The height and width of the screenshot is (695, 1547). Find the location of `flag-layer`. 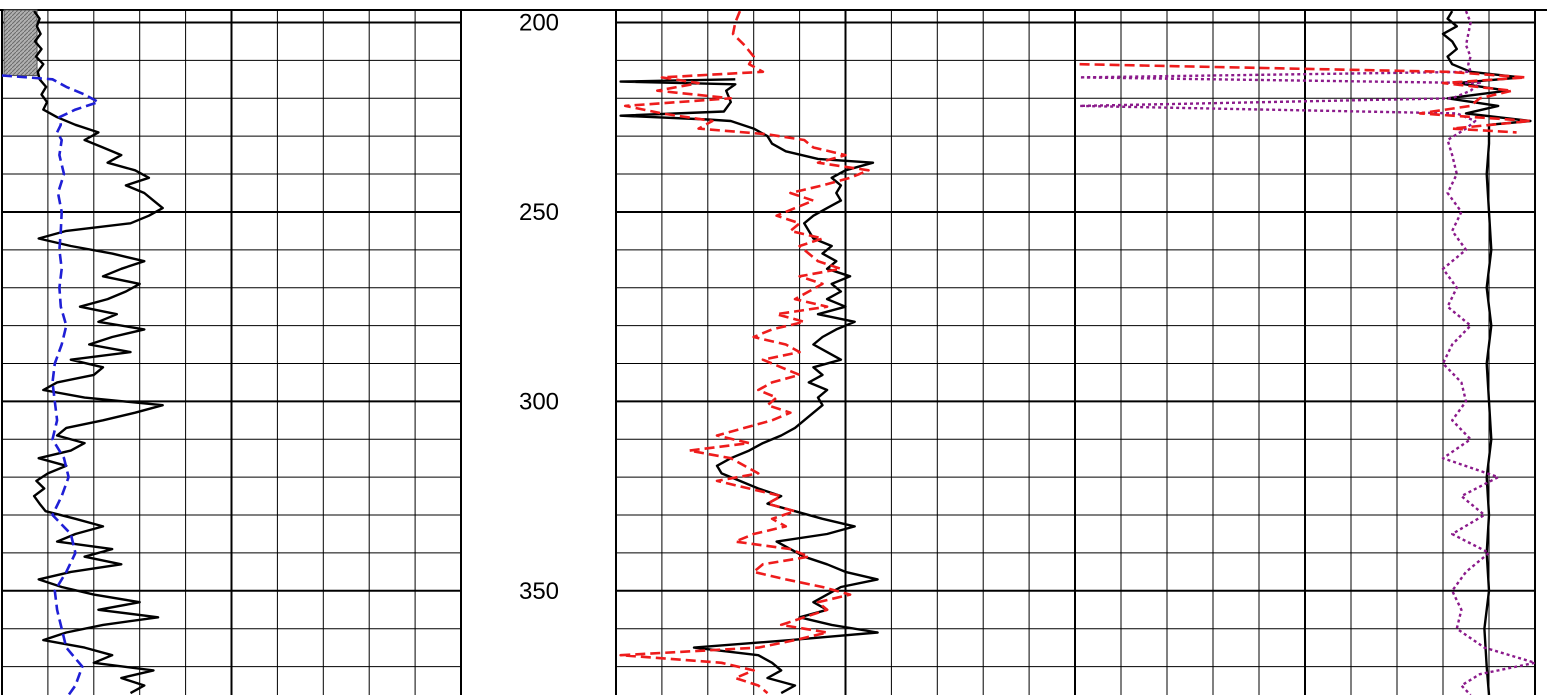

flag-layer is located at coordinates (20, 43).